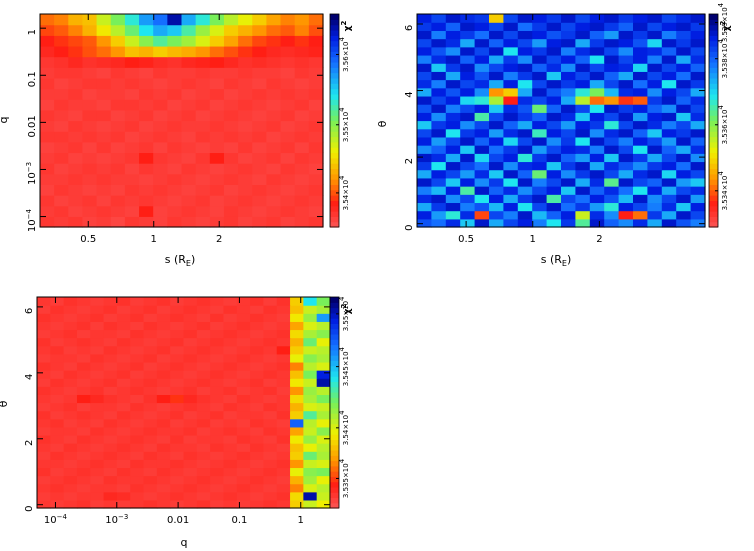 The width and height of the screenshot is (754, 551). What do you see at coordinates (346, 309) in the screenshot?
I see `colorbar-title: χ2` at bounding box center [346, 309].